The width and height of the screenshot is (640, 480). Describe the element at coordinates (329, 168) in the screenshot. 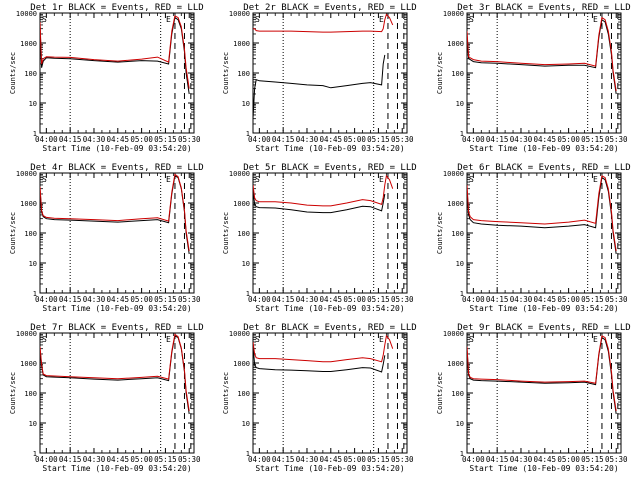

I see `chart-title: Det 5r BLACK = Events, RED = LLD` at that location.